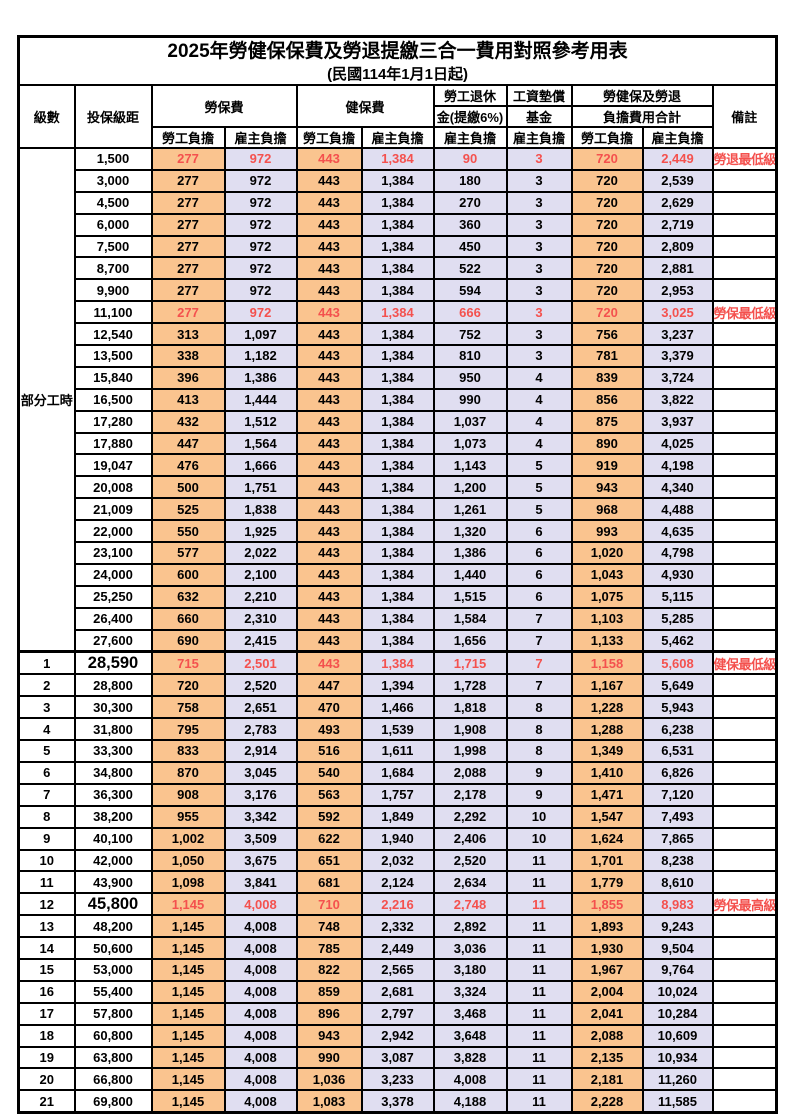 The image size is (791, 1120). Describe the element at coordinates (470, 860) in the screenshot. I see `value-cell: 2,520` at that location.